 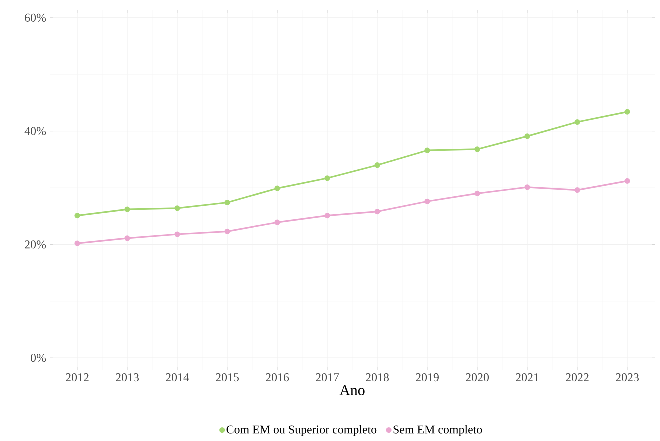 What do you see at coordinates (35, 131) in the screenshot?
I see `y-tick-label: 40%` at bounding box center [35, 131].